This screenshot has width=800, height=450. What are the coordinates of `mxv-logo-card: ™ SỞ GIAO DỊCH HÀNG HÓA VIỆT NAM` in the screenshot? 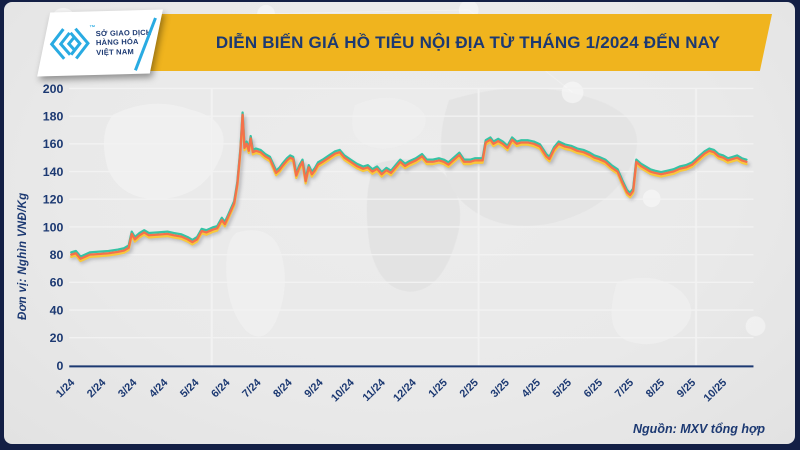 It's located at (100, 43).